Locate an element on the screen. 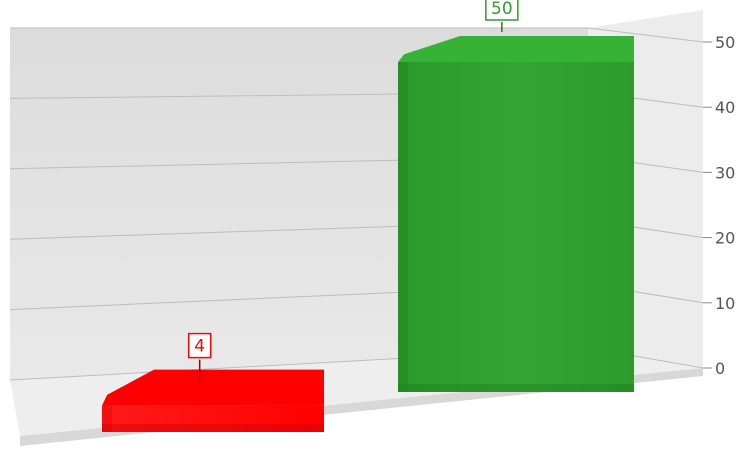 This screenshot has height=465, width=744. data-label: 50 is located at coordinates (502, 9).